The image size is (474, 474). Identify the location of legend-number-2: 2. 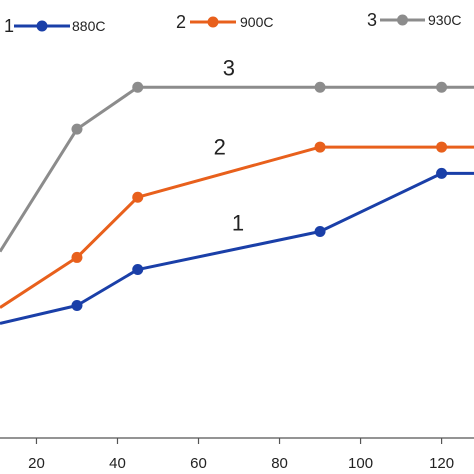
(181, 22).